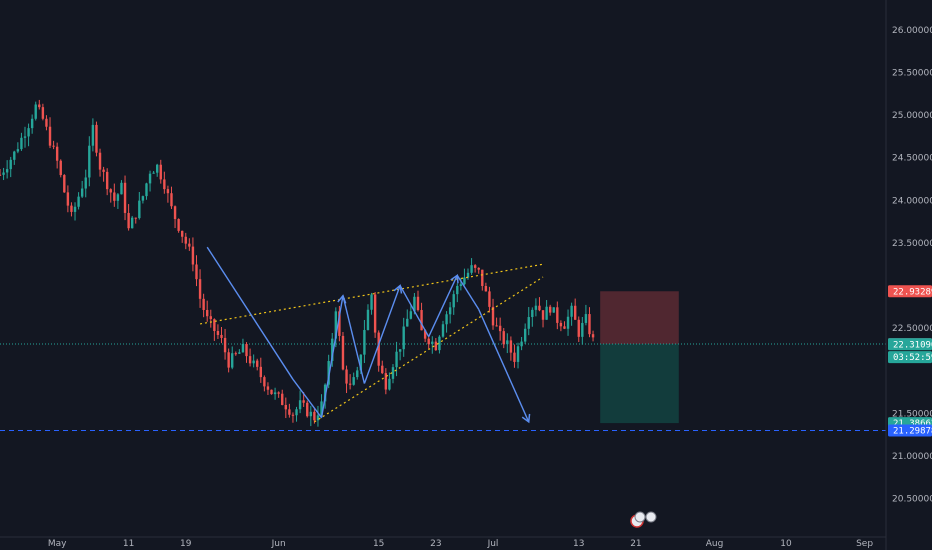 Image resolution: width=932 pixels, height=550 pixels. What do you see at coordinates (378, 544) in the screenshot?
I see `time-tick-label: 15` at bounding box center [378, 544].